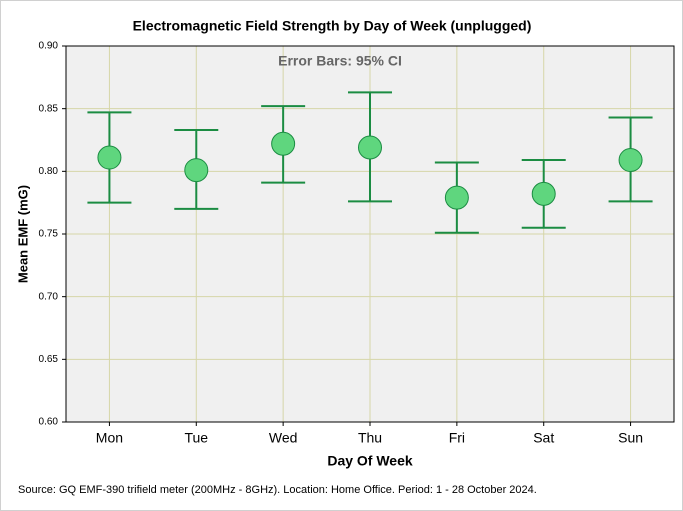  What do you see at coordinates (370, 461) in the screenshot?
I see `x-axis-label: Day Of Week` at bounding box center [370, 461].